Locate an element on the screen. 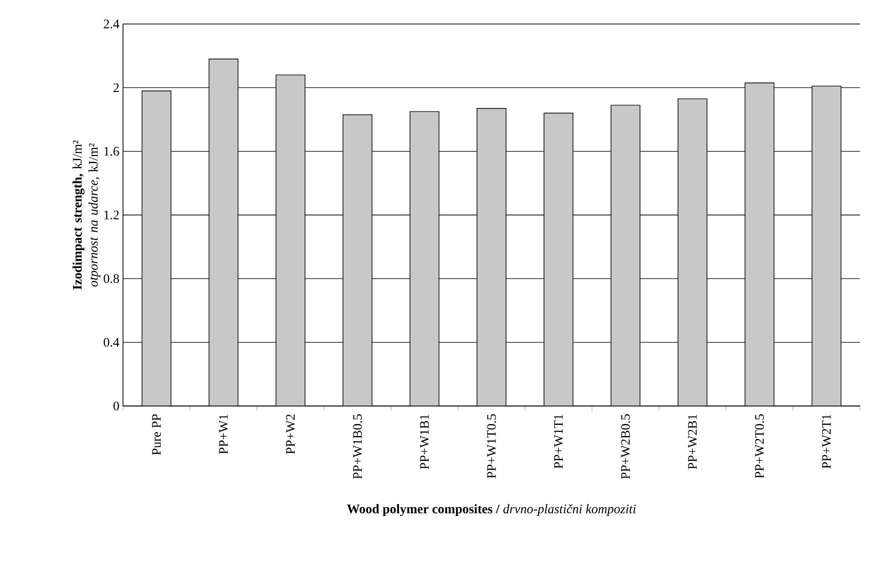  y-tick-label: 0 is located at coordinates (116, 406).